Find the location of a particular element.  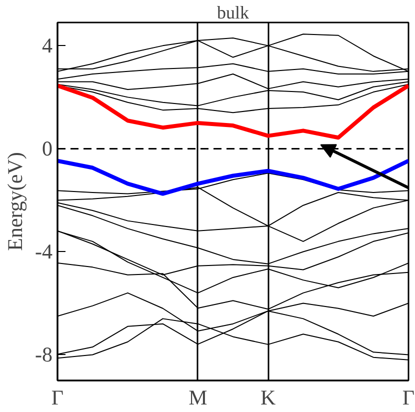

y-tick-label: 0 is located at coordinates (47, 148).